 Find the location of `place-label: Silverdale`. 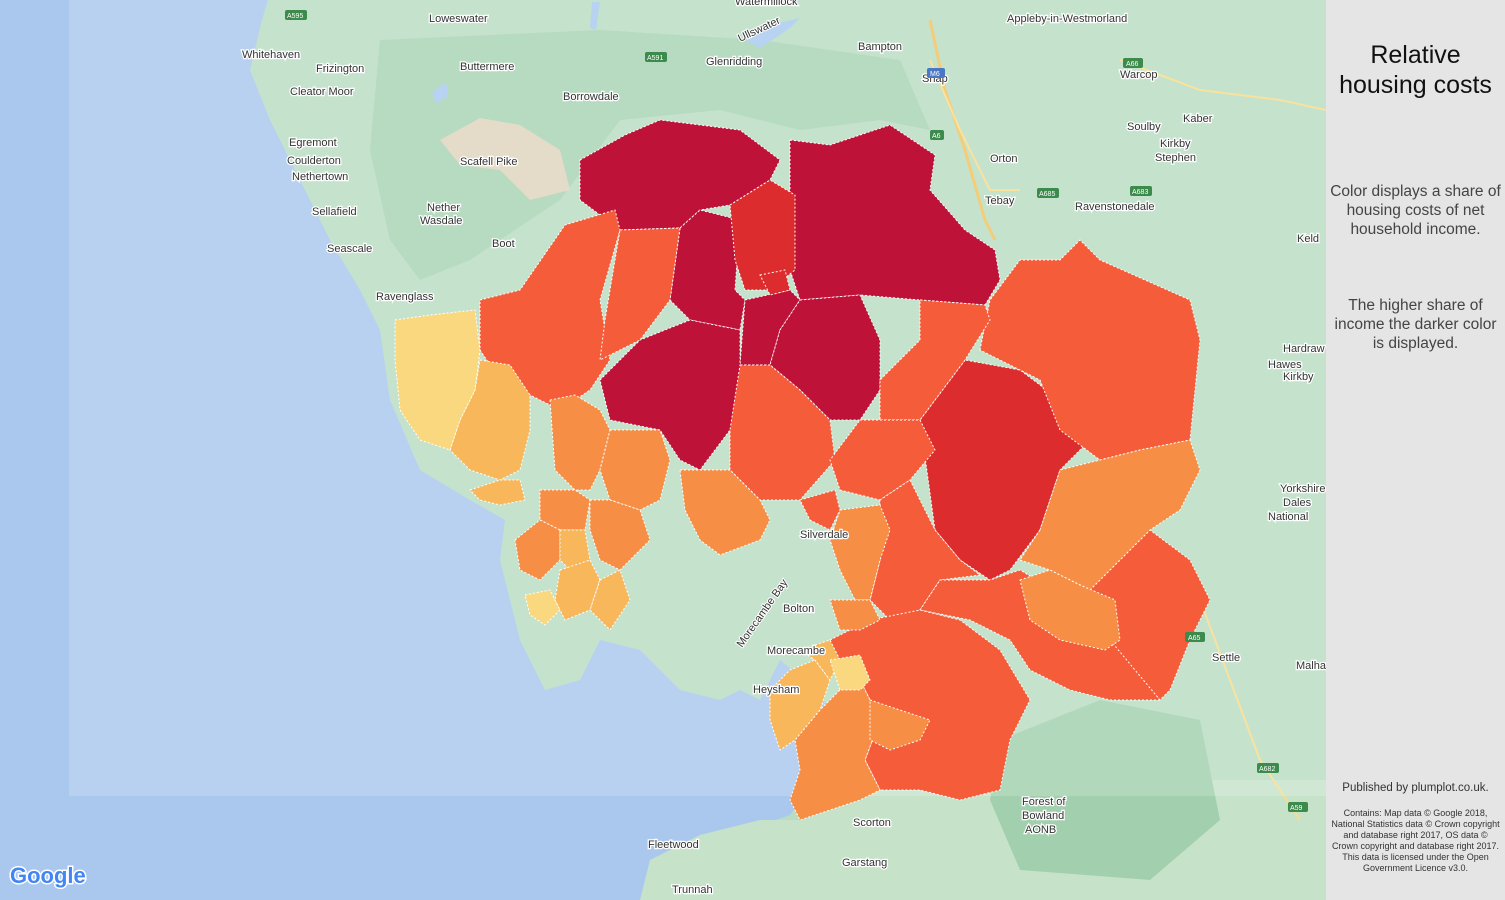

place-label: Silverdale is located at coordinates (824, 535).